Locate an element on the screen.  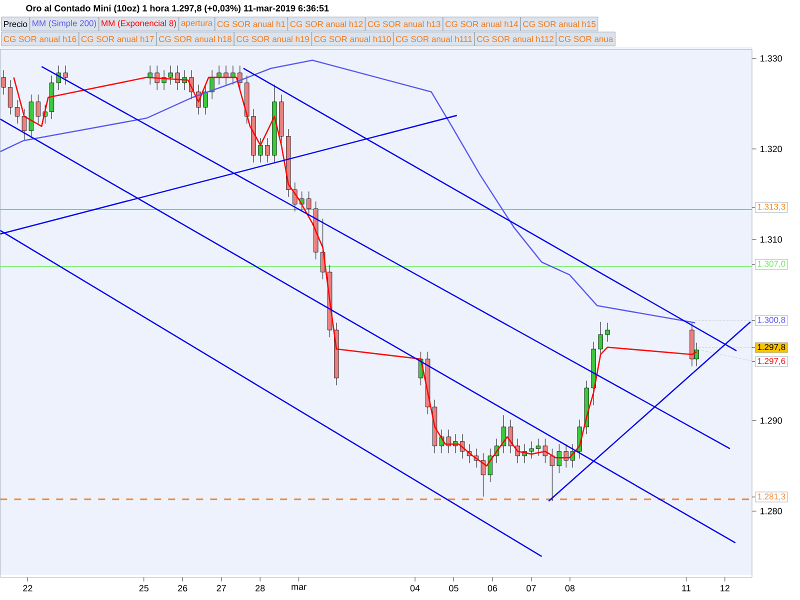
text: CG SOR anual h1 is located at coordinates (251, 24).